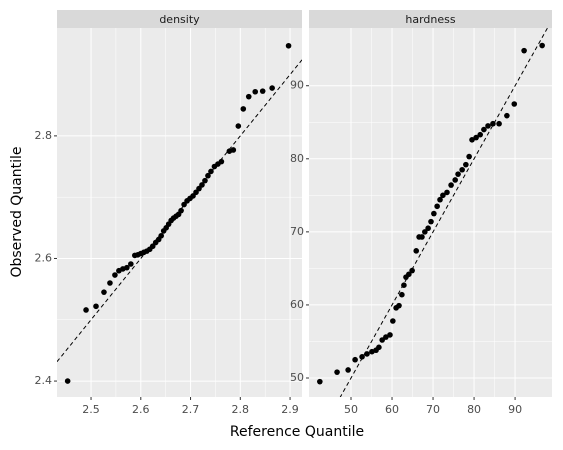  What do you see at coordinates (297, 85) in the screenshot?
I see `y-tick-label: 90` at bounding box center [297, 85].